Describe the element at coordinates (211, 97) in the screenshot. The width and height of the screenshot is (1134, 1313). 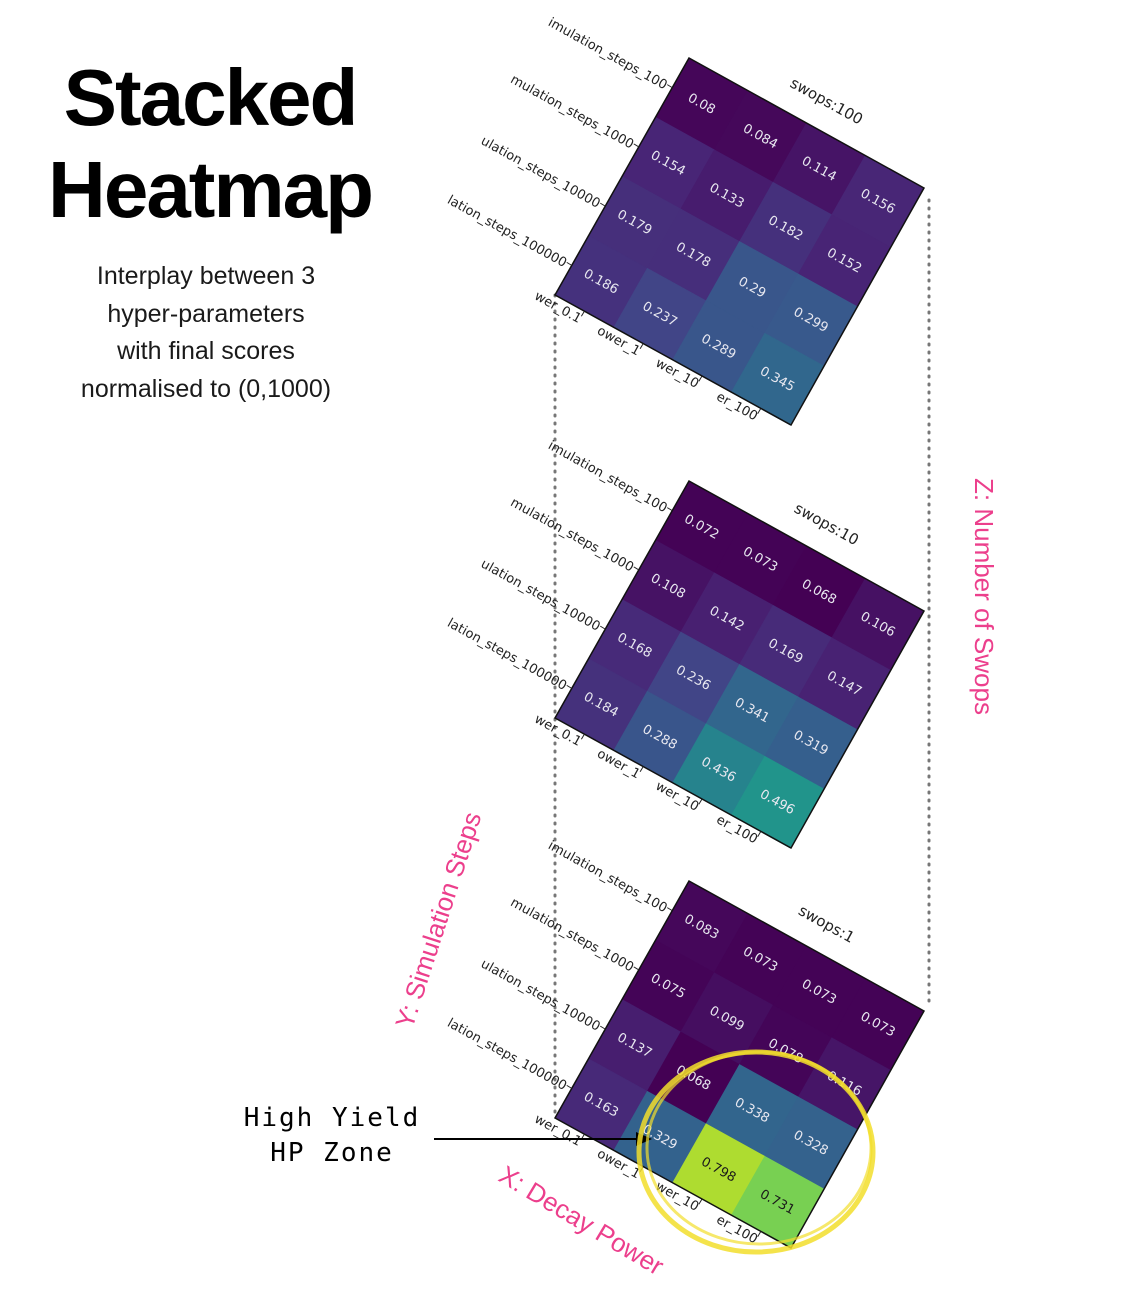
I see `title-line-1: Stacked` at that location.